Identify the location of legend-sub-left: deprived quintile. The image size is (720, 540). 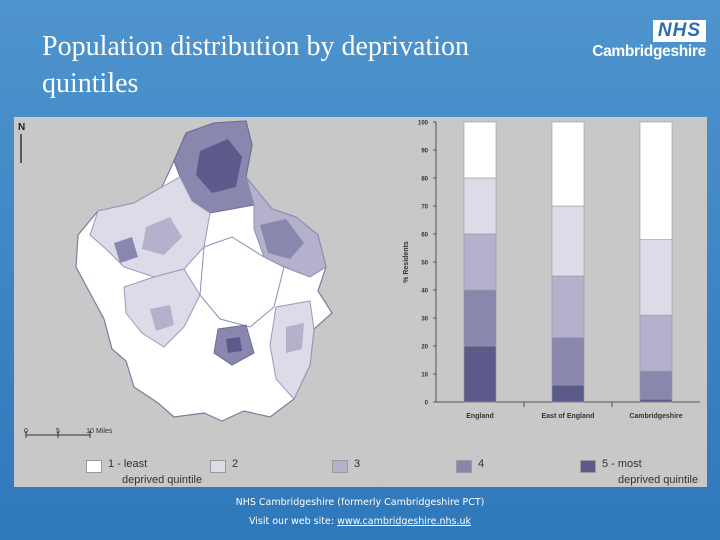
(162, 480).